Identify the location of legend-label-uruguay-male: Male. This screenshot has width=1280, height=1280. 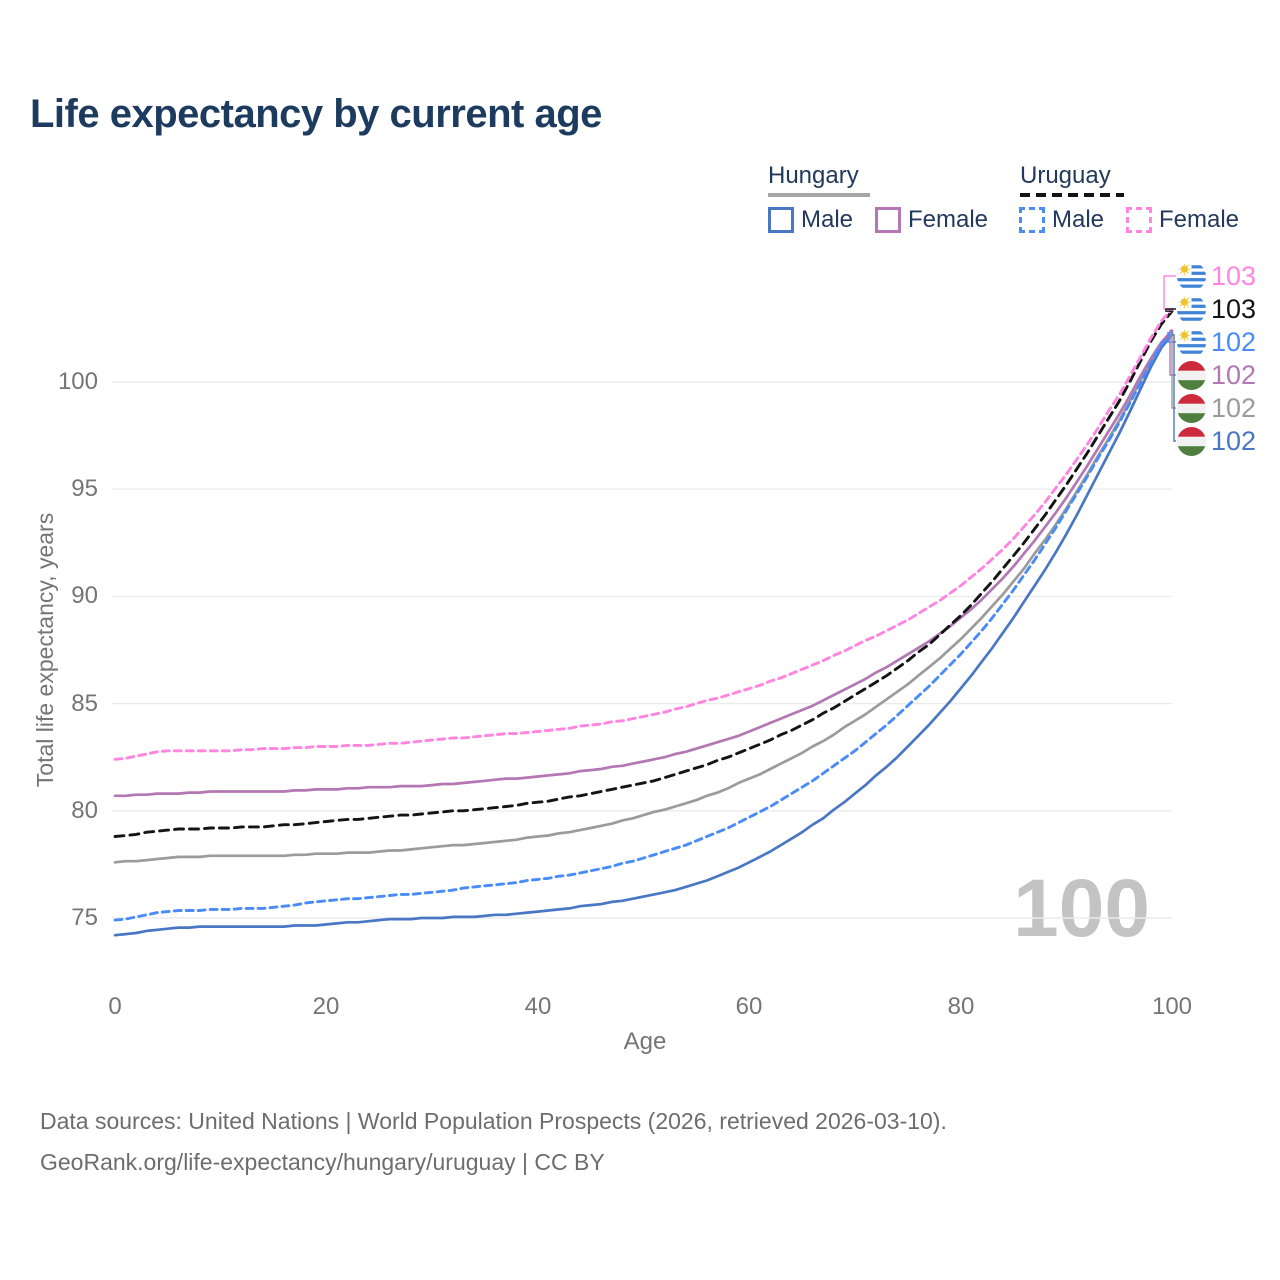
(1078, 219).